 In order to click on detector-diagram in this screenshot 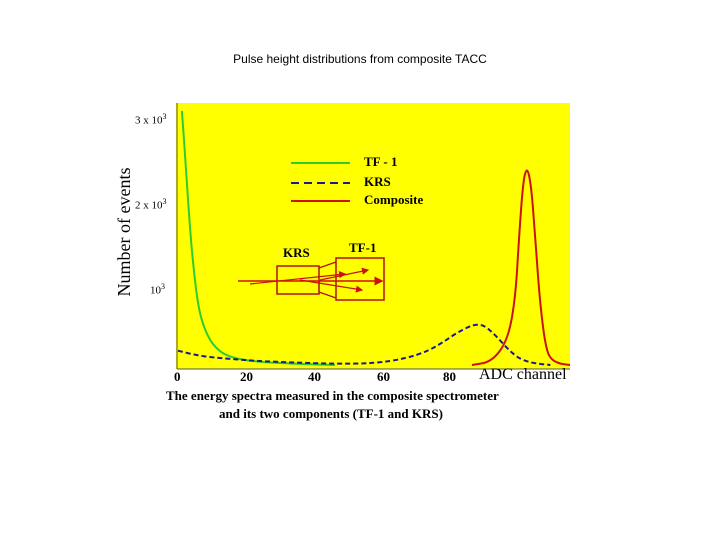, I will do `click(311, 279)`.